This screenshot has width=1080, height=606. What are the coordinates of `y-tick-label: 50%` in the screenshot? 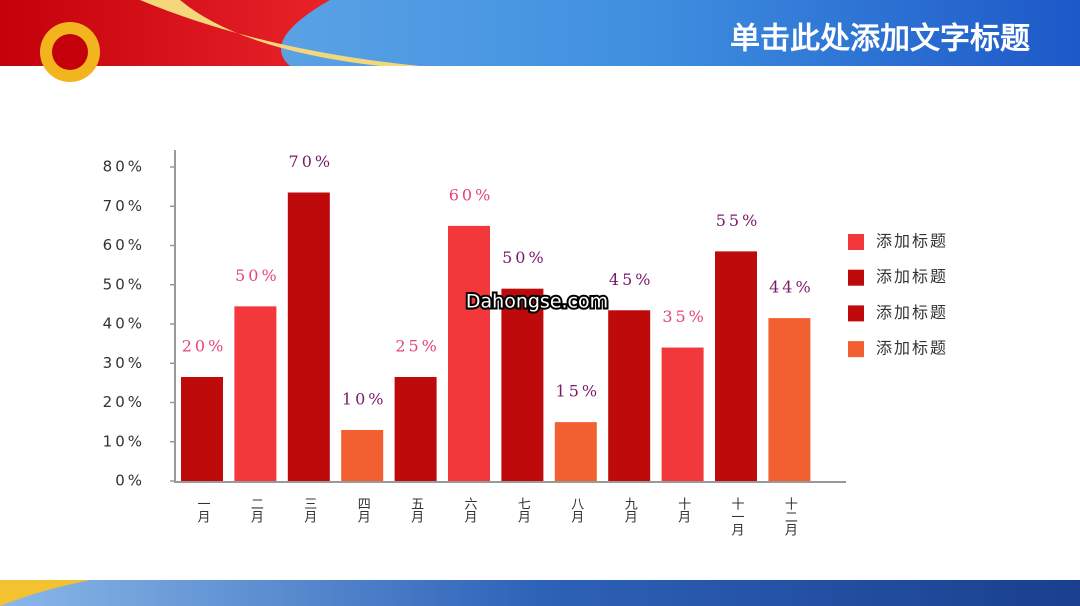 It's located at (124, 284).